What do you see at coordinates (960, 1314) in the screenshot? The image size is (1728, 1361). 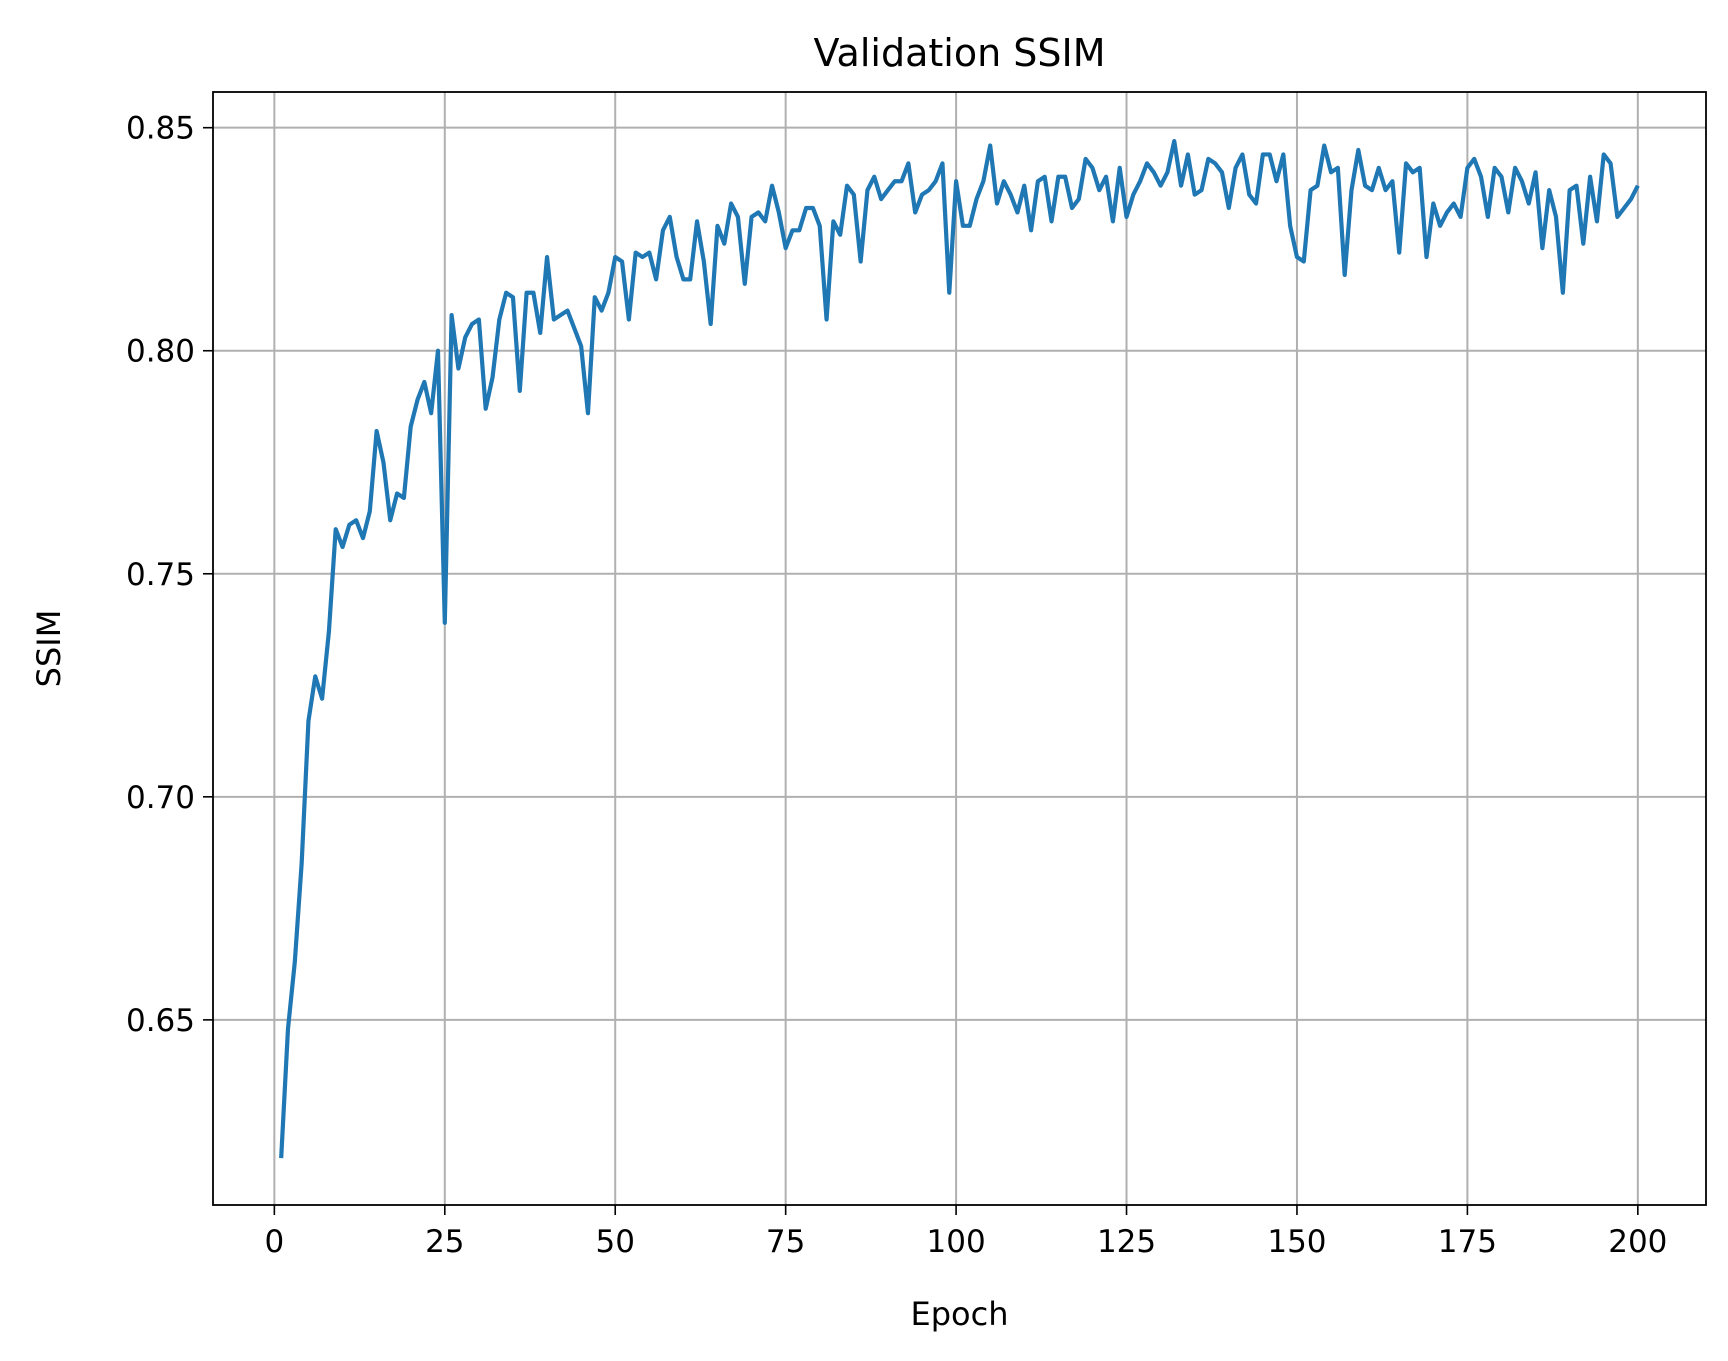 I see `x-axis-label: Epoch` at bounding box center [960, 1314].